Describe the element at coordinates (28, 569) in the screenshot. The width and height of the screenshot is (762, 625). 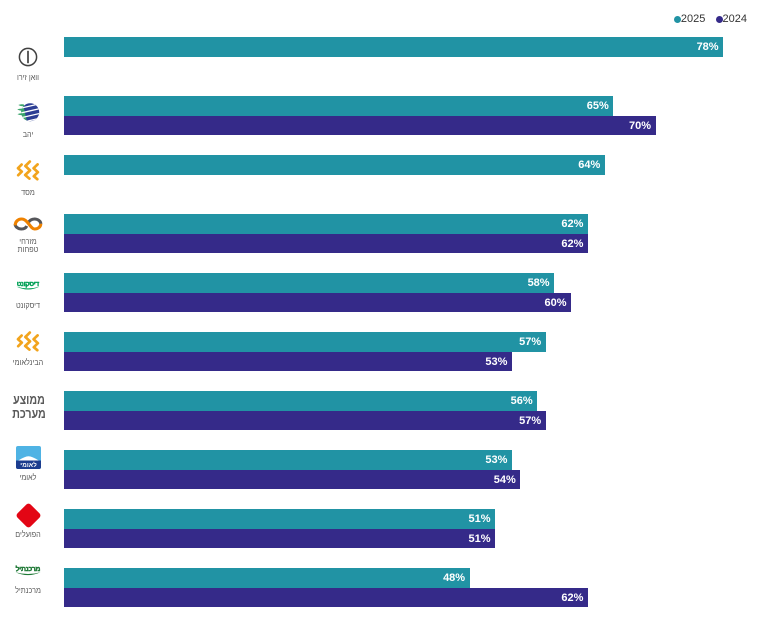
I see `svg-text: מרכנתיל` at that location.